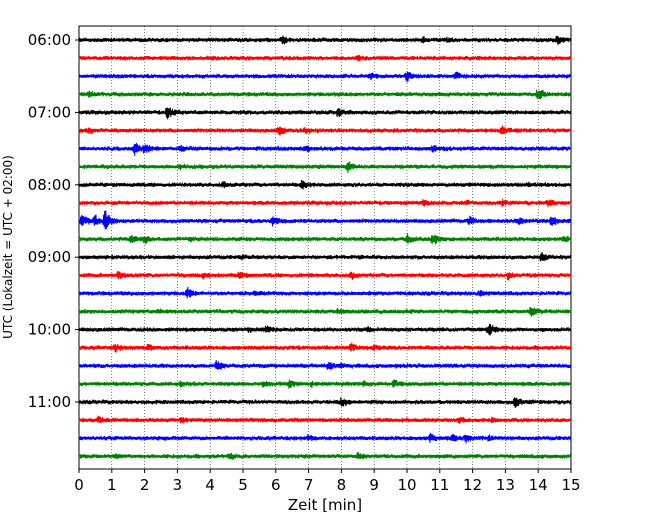 This screenshot has width=650, height=520. Describe the element at coordinates (276, 485) in the screenshot. I see `x-tick-label: 6` at that location.